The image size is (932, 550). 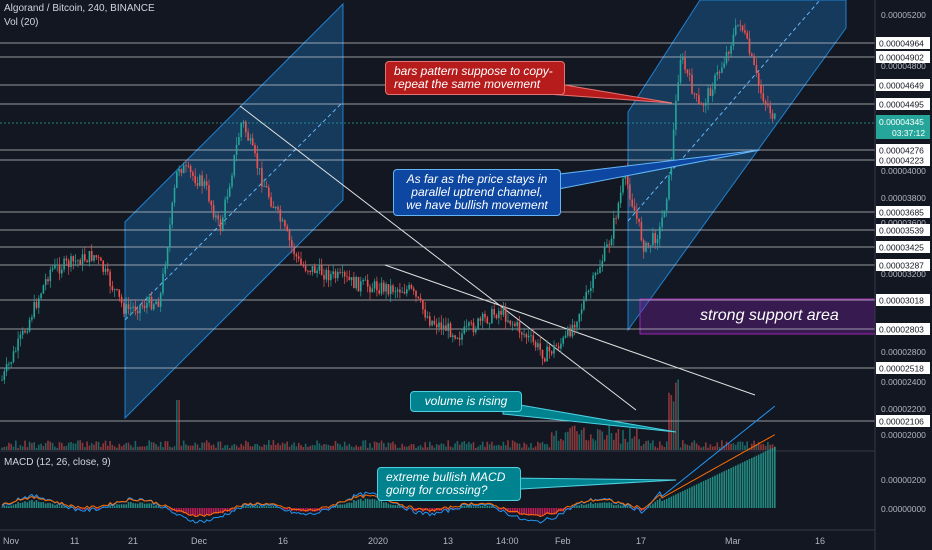 I want to click on level-label: 0.00002518, so click(x=901, y=369).